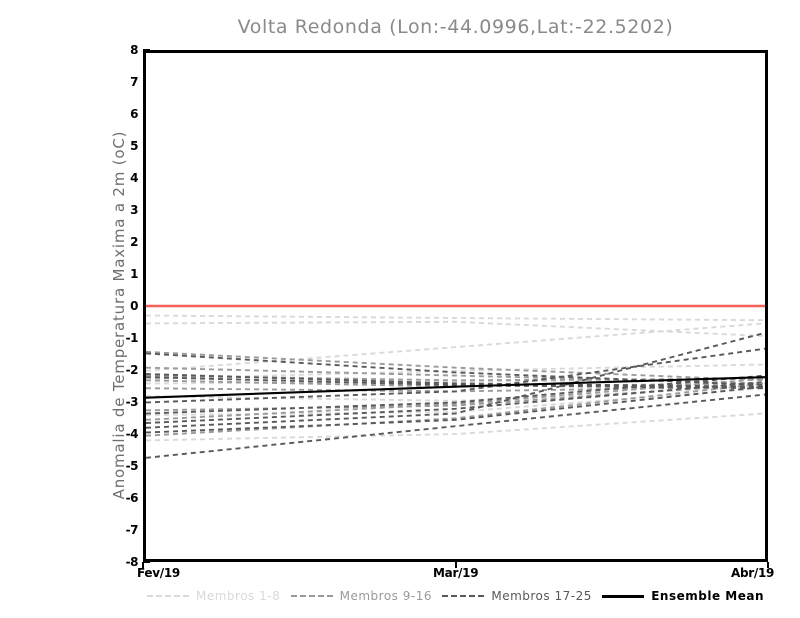  I want to click on legend-label: Membros 9-16, so click(385, 596).